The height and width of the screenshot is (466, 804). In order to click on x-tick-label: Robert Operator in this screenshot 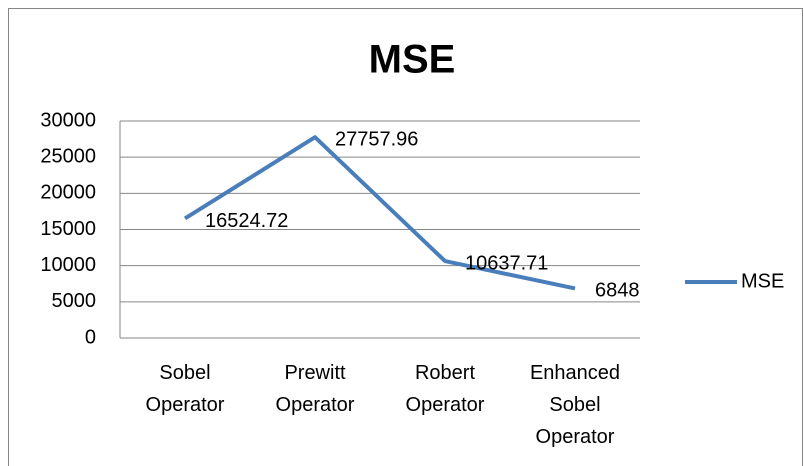, I will do `click(445, 389)`.